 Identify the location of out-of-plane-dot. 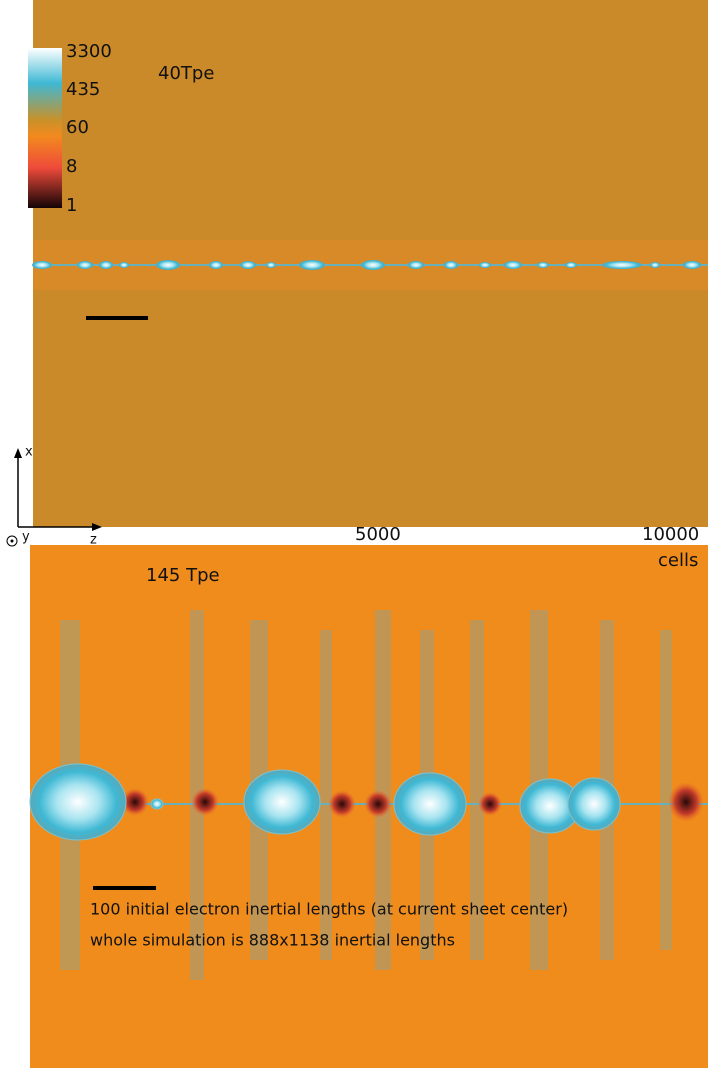
(12, 541).